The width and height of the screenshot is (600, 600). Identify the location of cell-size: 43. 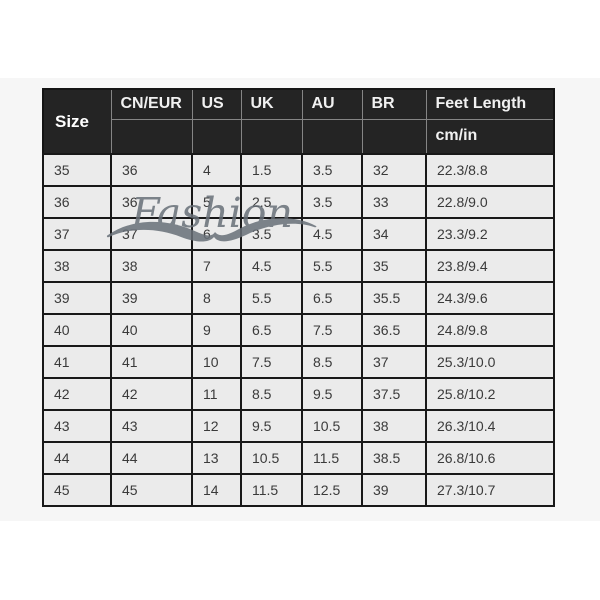
(77, 426).